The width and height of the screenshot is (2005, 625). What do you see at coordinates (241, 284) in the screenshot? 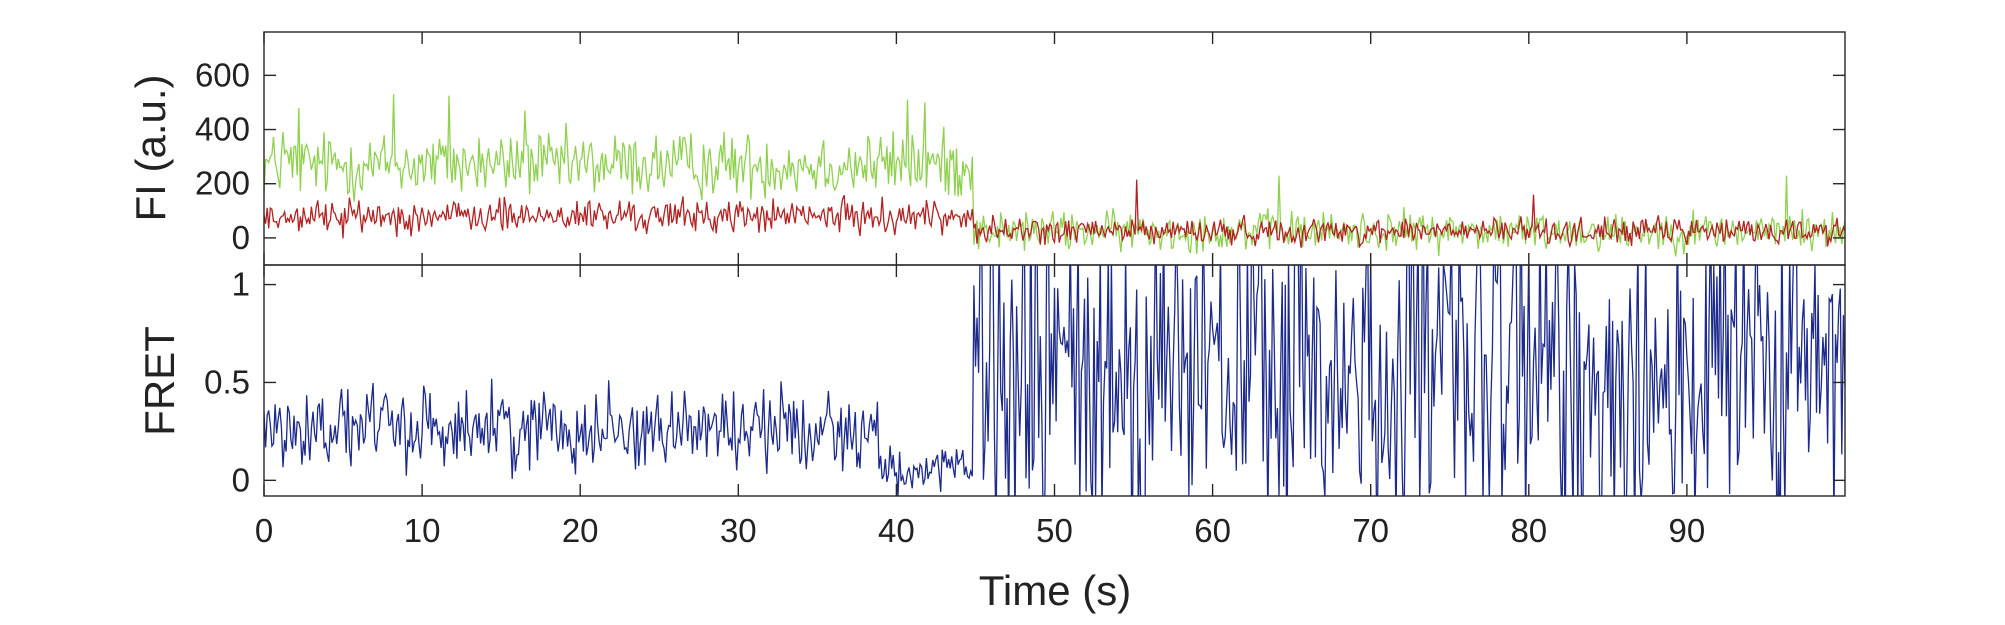
I see `y-tick-label: 1` at bounding box center [241, 284].